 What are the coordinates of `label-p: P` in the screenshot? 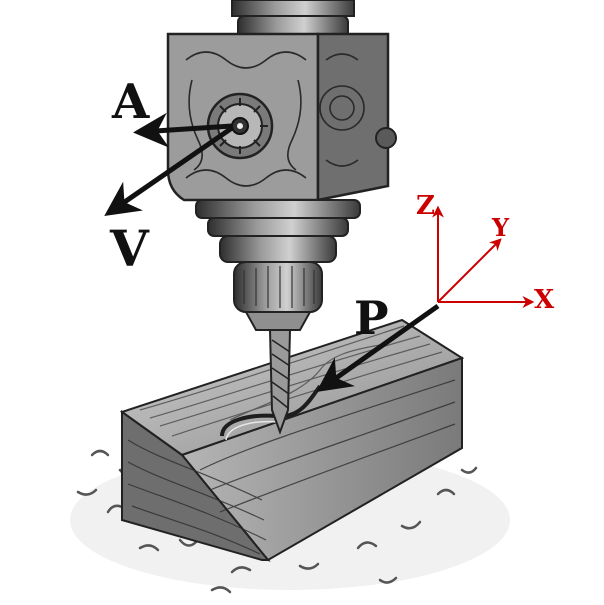 It's located at (371, 318).